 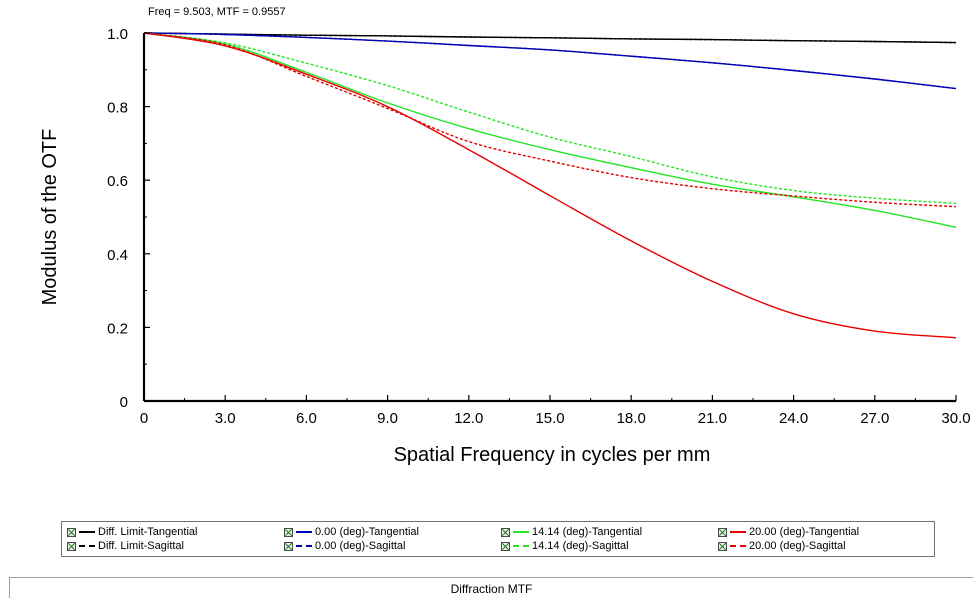 I want to click on y-axis-title: Modulus of the OTF, so click(x=50, y=217).